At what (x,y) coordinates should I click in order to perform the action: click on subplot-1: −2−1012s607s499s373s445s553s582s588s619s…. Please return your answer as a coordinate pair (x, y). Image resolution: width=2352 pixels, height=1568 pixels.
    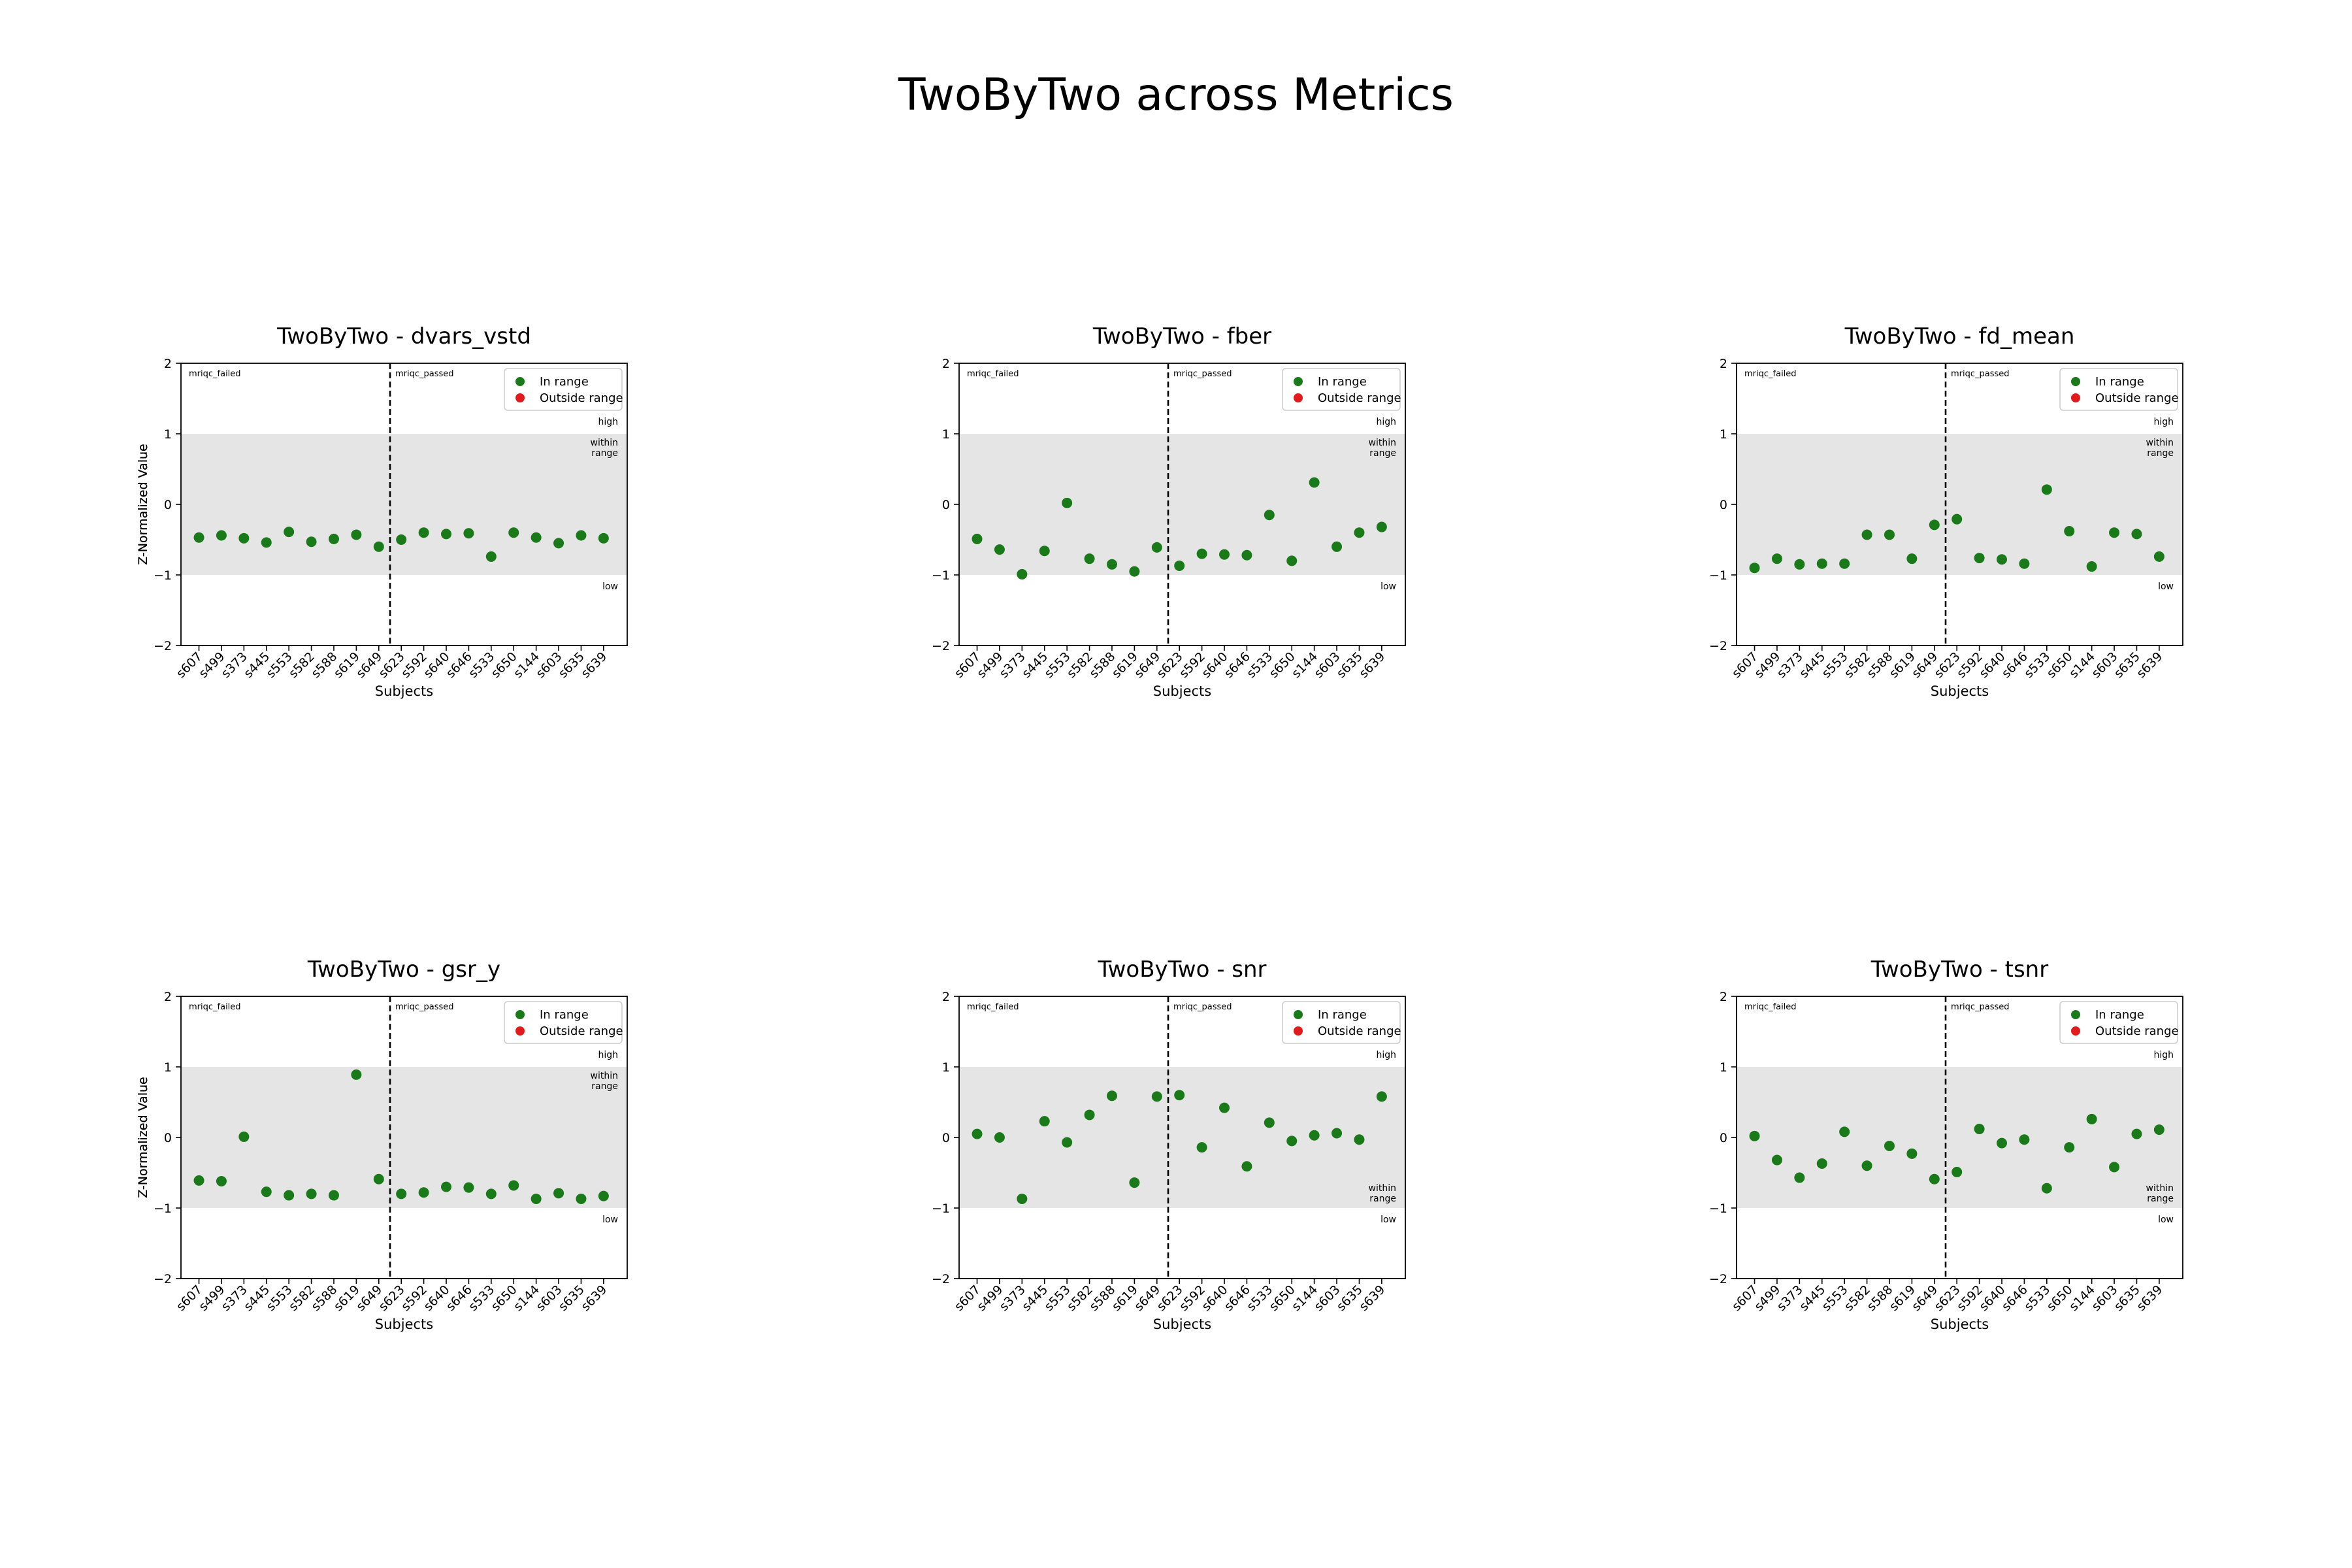
    Looking at the image, I should click on (382, 511).